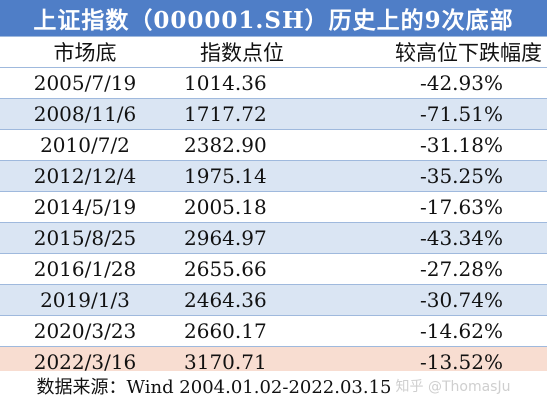 Image resolution: width=547 pixels, height=401 pixels. Describe the element at coordinates (280, 83) in the screenshot. I see `cell-index: 1014.36` at that location.